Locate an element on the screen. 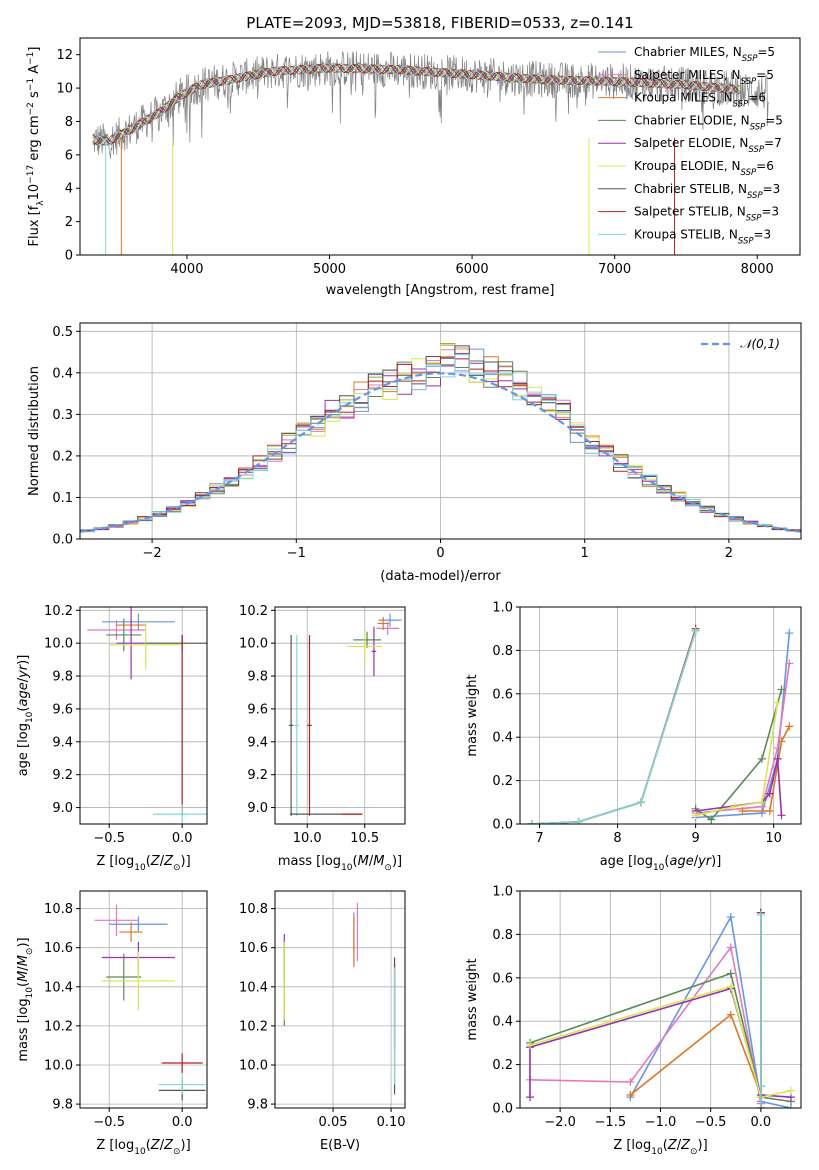 The height and width of the screenshot is (1170, 819). legend-label-2: Kroupa MILES, NSSP=6 is located at coordinates (700, 100).